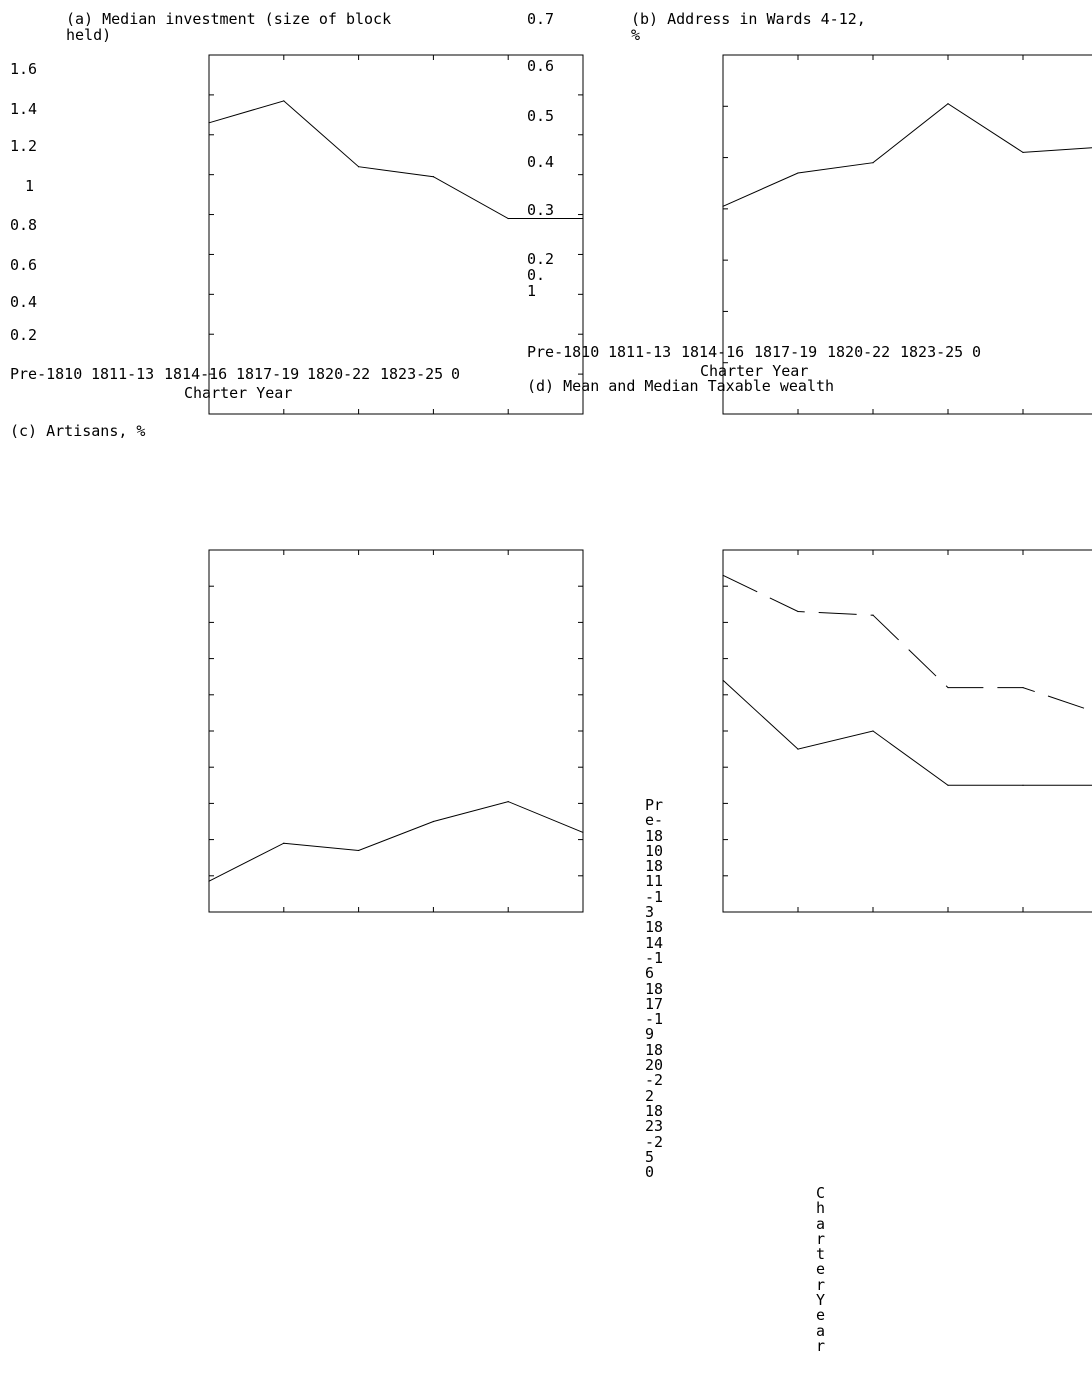 Image resolution: width=1092 pixels, height=1376 pixels. Describe the element at coordinates (78, 431) in the screenshot. I see `panel-c-title: (c) Artisans, %` at that location.